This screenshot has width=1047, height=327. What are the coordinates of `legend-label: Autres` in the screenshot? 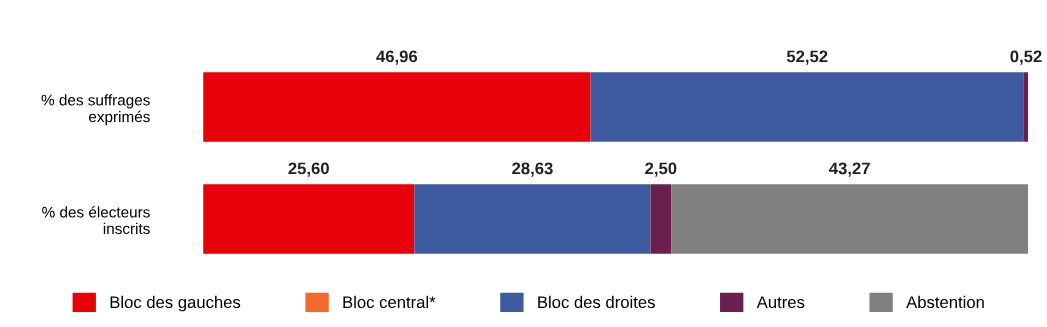 It's located at (780, 302).